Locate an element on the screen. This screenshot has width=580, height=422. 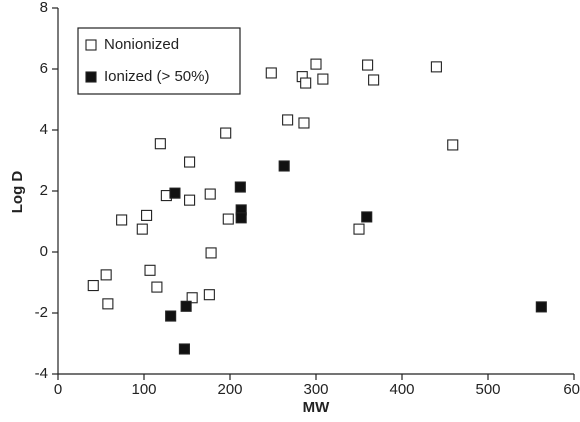
x-tick-label: 500 is located at coordinates (487, 389).